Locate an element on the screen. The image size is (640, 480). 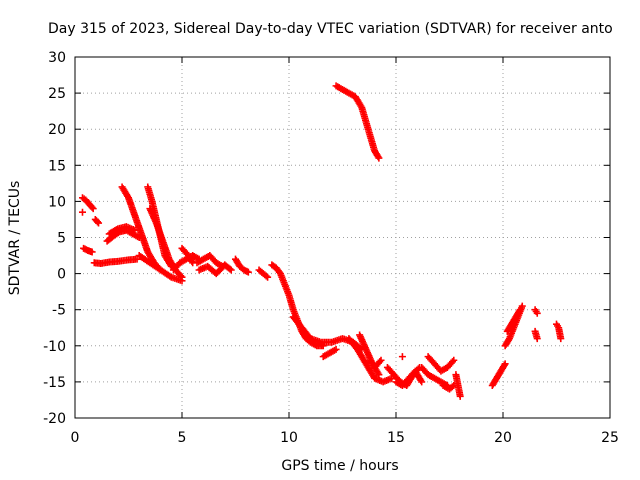
segment-arc-ak is located at coordinates (402, 357).